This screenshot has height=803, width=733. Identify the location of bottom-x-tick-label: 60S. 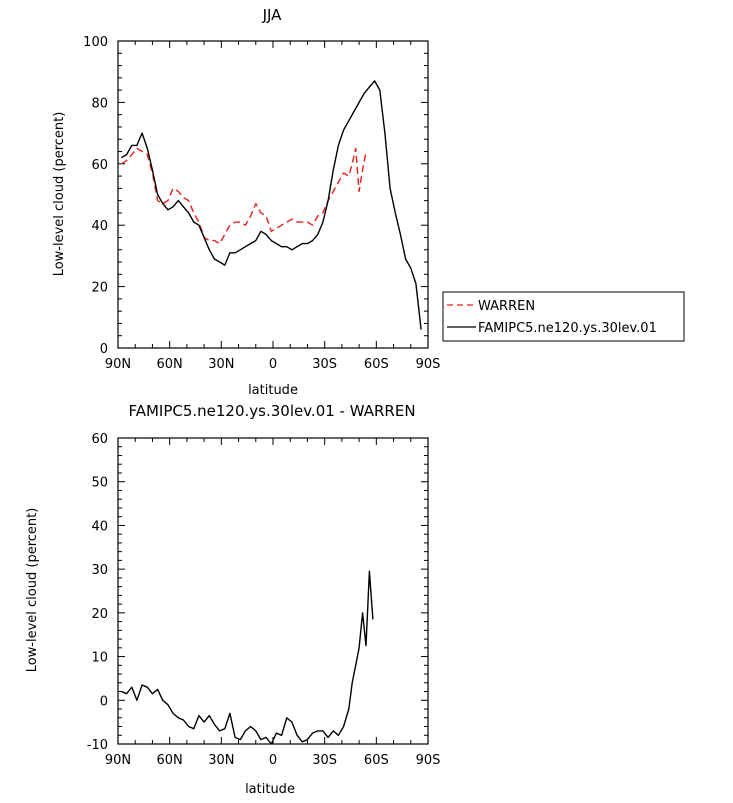
(376, 760).